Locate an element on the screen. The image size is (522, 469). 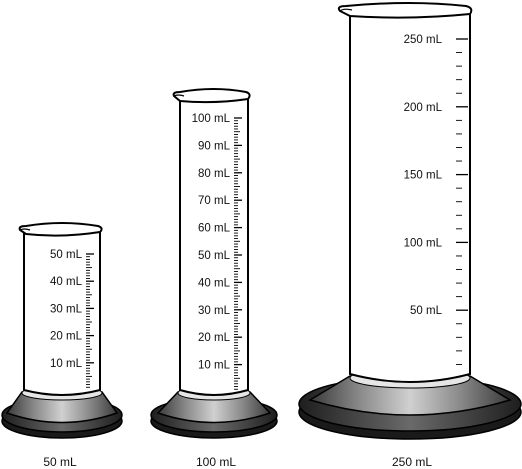
caption-50ml: 50 mL is located at coordinates (60, 462).